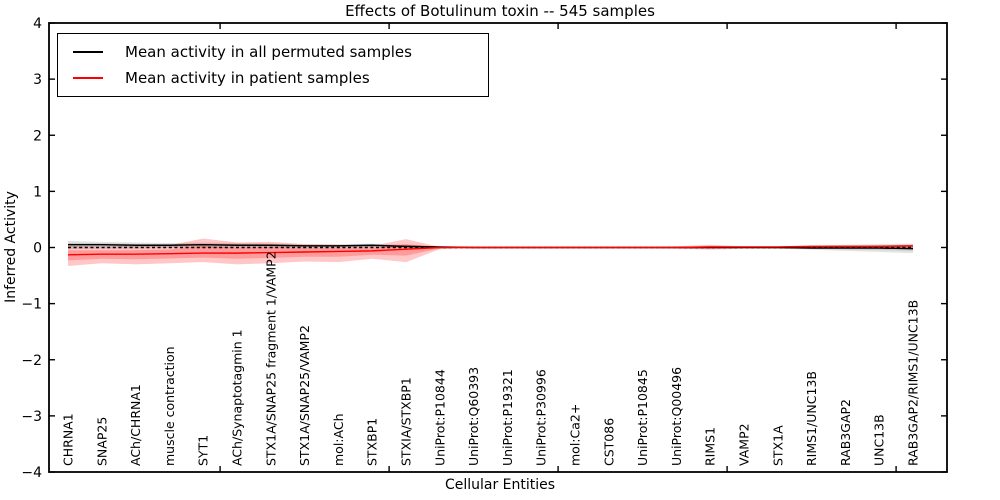  Describe the element at coordinates (541, 417) in the screenshot. I see `x-category-label: UniProt:P30996` at that location.